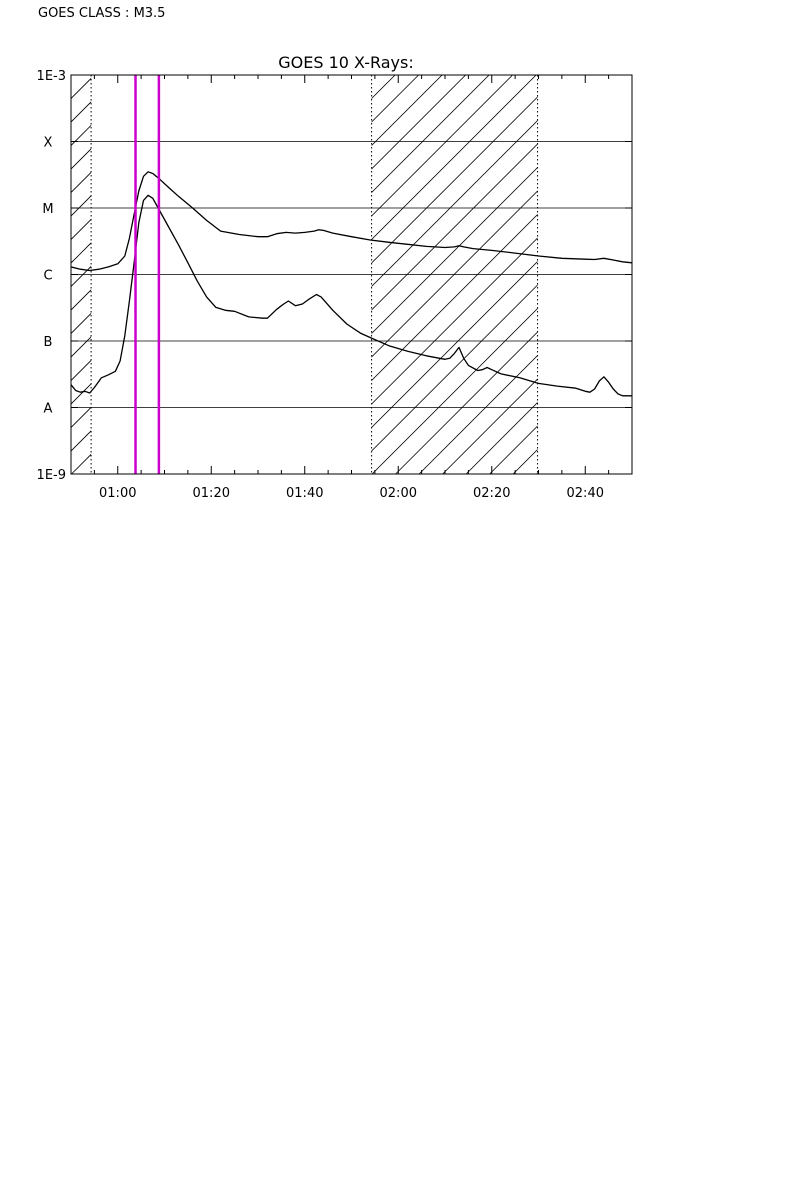 This screenshot has width=790, height=1180. What do you see at coordinates (491, 493) in the screenshot?
I see `x-tick-label-4: 02:20` at bounding box center [491, 493].